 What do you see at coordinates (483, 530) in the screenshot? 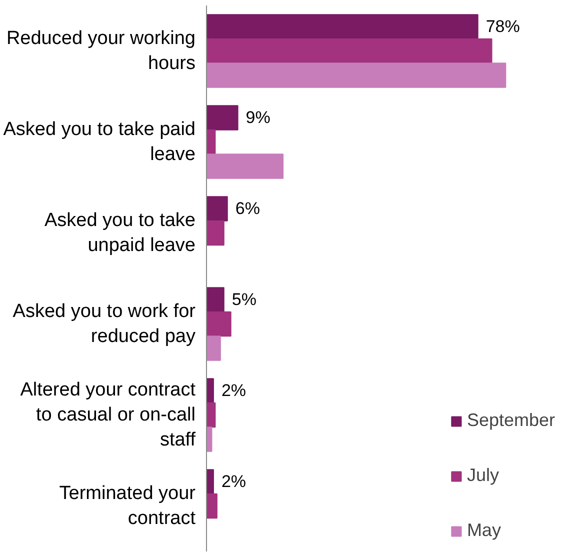
I see `legend-label: May` at bounding box center [483, 530].